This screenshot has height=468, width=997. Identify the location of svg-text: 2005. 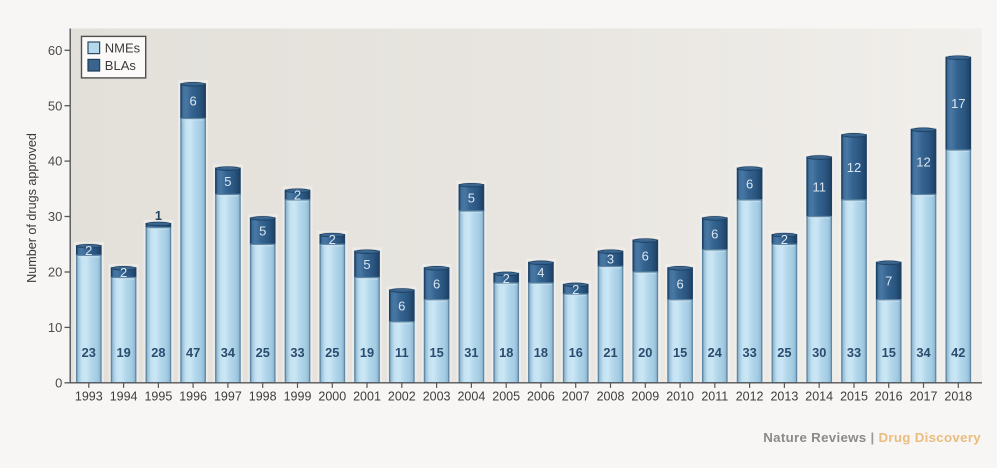
(506, 397).